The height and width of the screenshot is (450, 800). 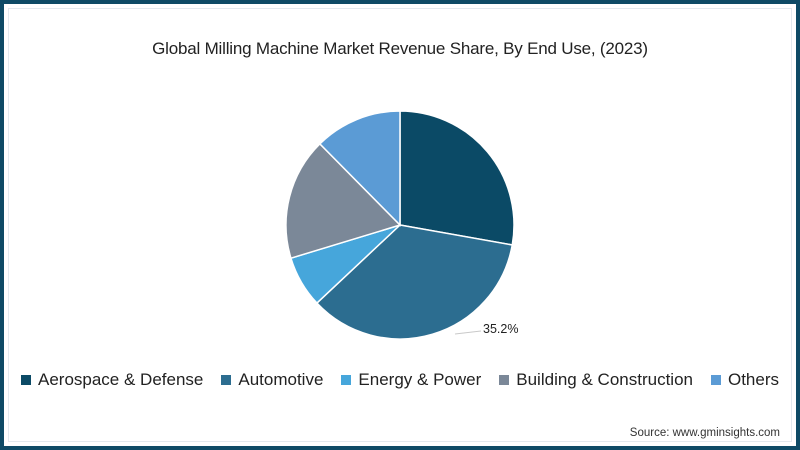 I want to click on legend-swatch-aerospace-defense, so click(x=25, y=380).